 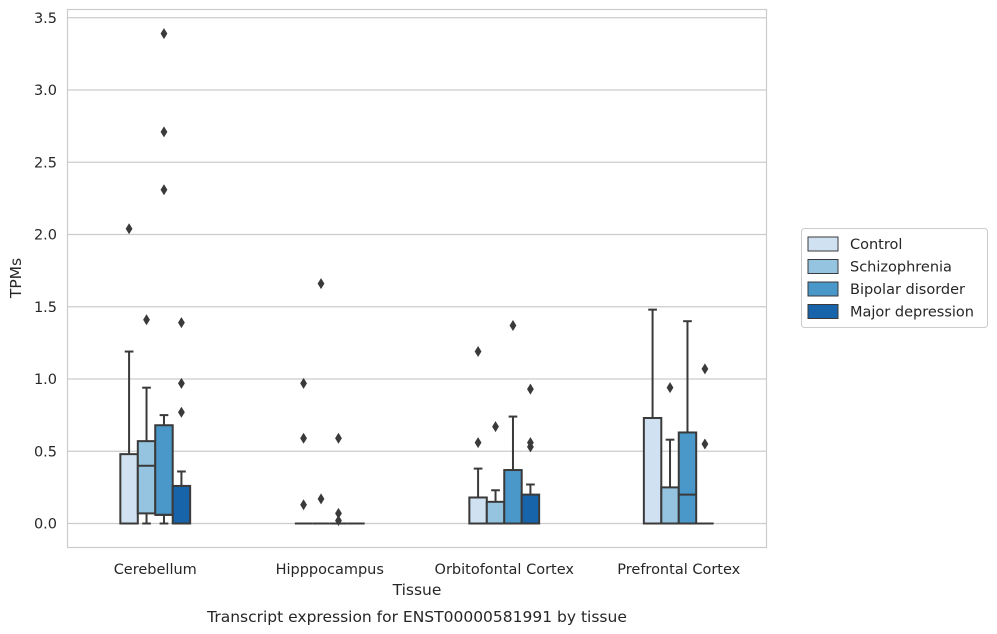 I want to click on y-tick-label: 2.5, so click(x=45, y=163).